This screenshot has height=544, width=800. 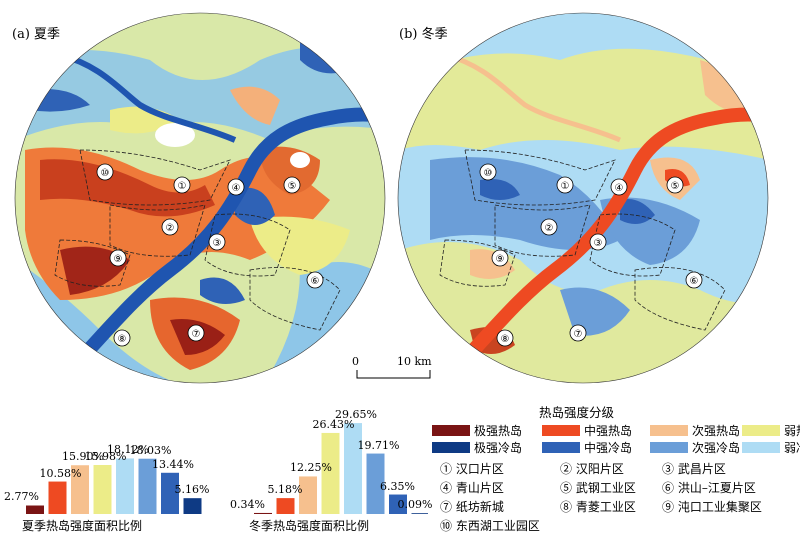 I want to click on winter-marker-9: ⑨, so click(x=500, y=258).